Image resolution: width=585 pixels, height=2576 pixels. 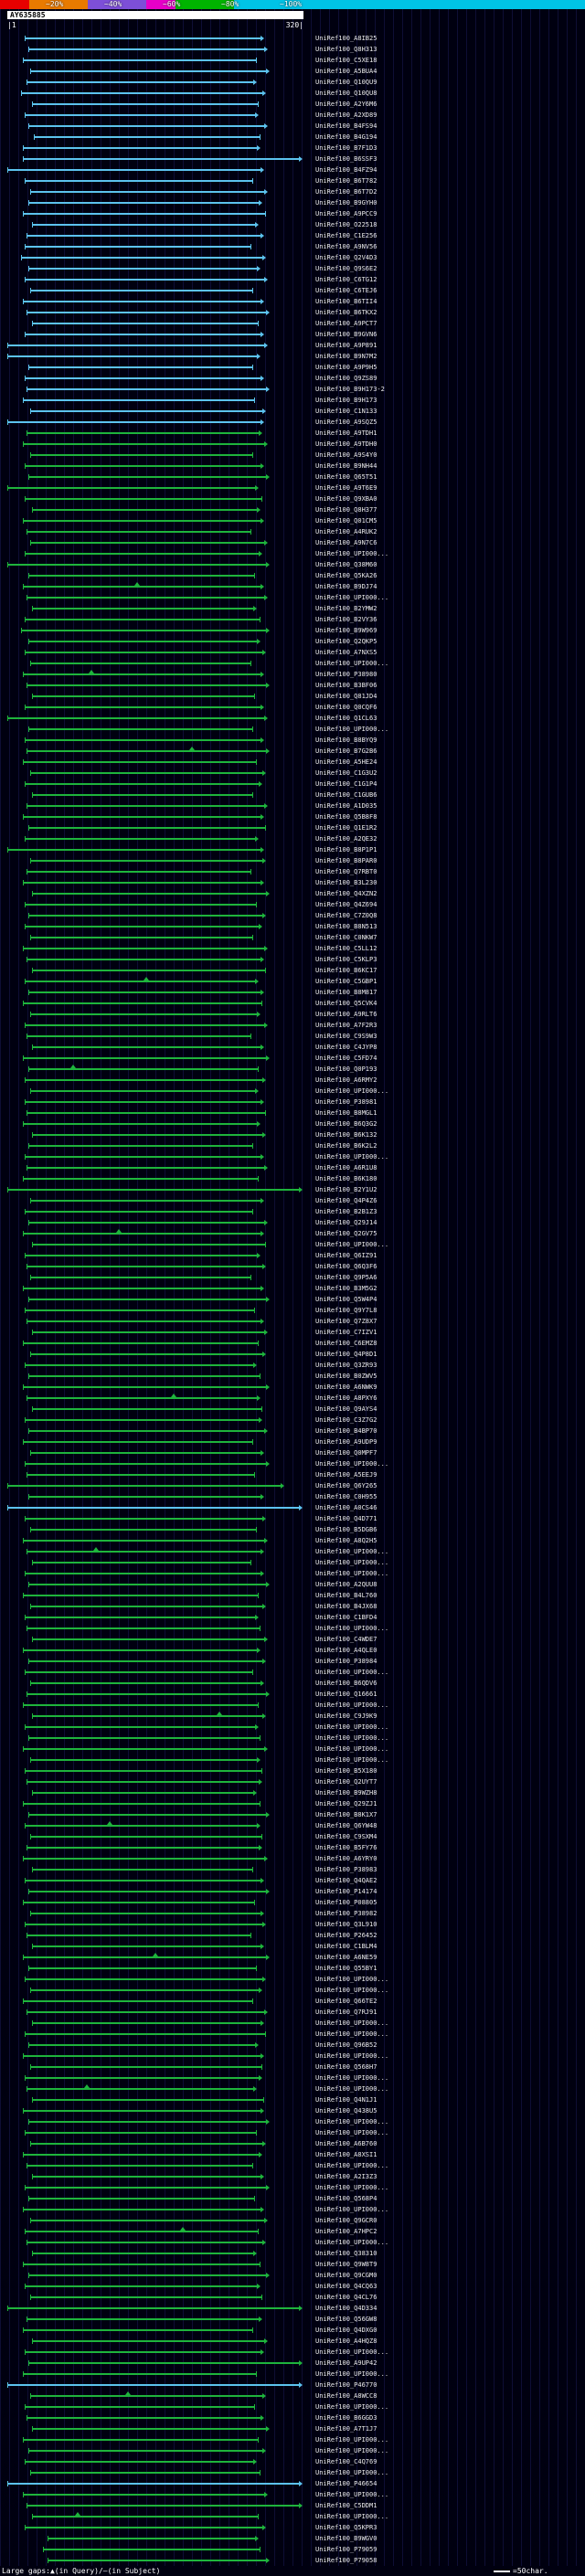 What do you see at coordinates (346, 2429) in the screenshot?
I see `hit-label: UniRef100_A7T1J7` at bounding box center [346, 2429].